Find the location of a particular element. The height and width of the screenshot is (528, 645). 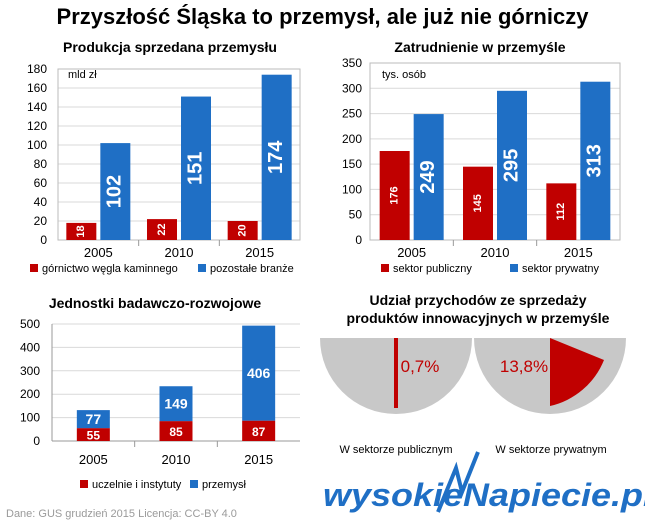

legend-label: uczelnie i instytuty is located at coordinates (137, 485).